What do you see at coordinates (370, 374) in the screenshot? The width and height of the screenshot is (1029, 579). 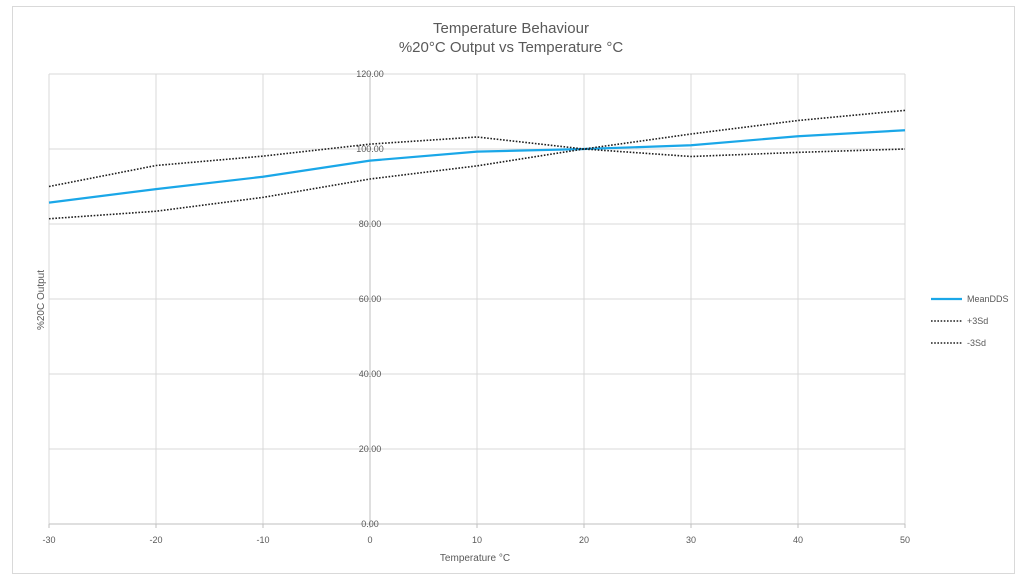 I see `y-tick-label: 40.00` at bounding box center [370, 374].